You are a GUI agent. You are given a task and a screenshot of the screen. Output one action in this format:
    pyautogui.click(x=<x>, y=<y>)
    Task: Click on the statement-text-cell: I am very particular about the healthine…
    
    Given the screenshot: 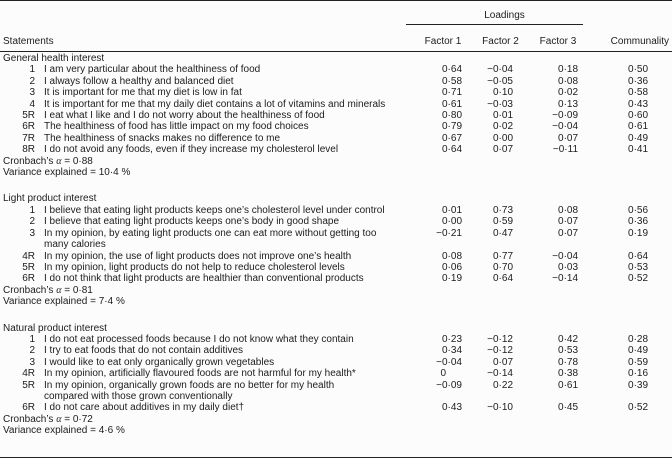 What is the action you would take?
    pyautogui.click(x=221, y=69)
    